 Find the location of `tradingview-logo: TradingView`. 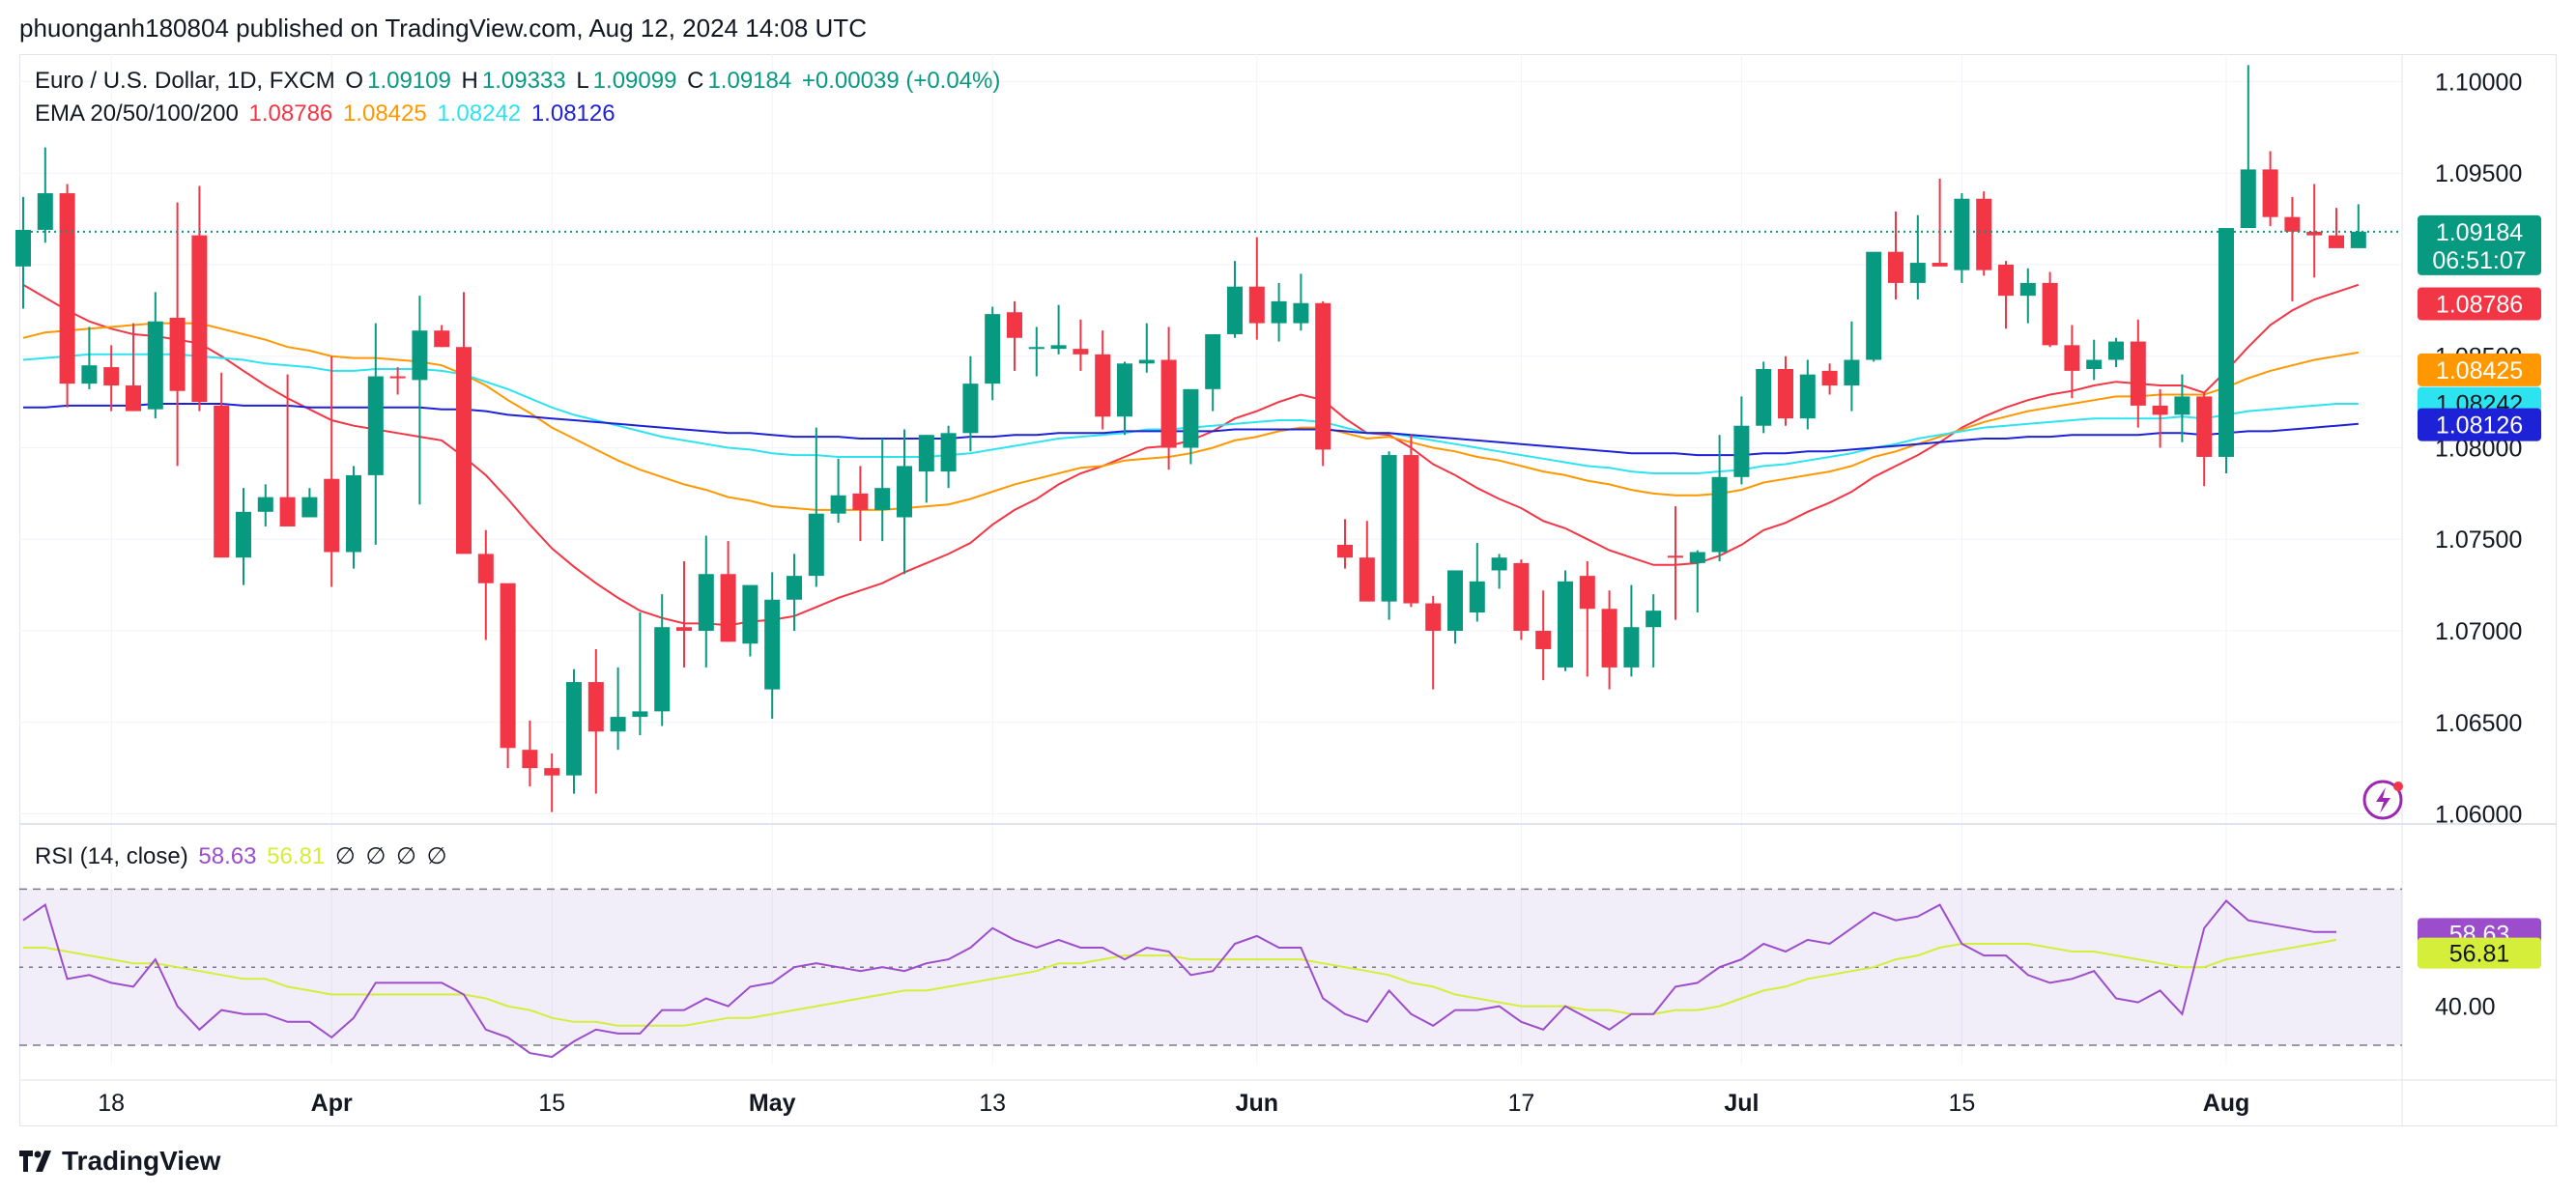

tradingview-logo: TradingView is located at coordinates (120, 1161).